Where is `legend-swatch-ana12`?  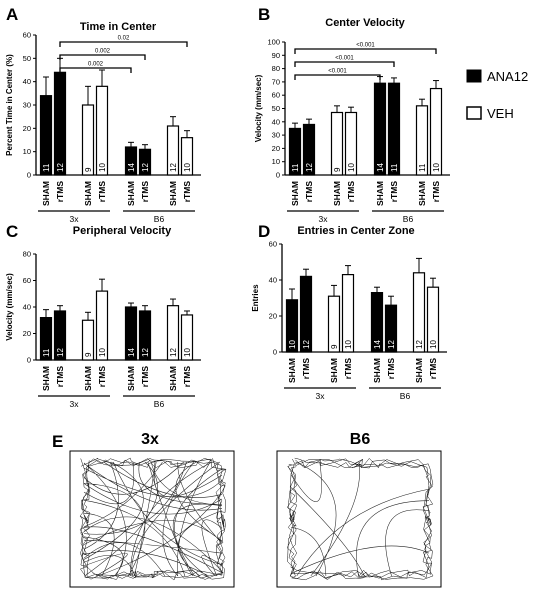 legend-swatch-ana12 is located at coordinates (474, 76).